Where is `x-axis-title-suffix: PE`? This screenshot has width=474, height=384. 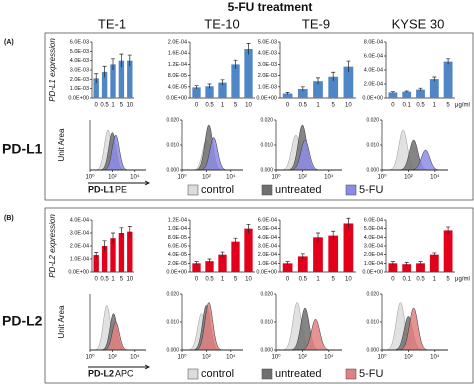 x-axis-title-suffix: PE is located at coordinates (121, 189).